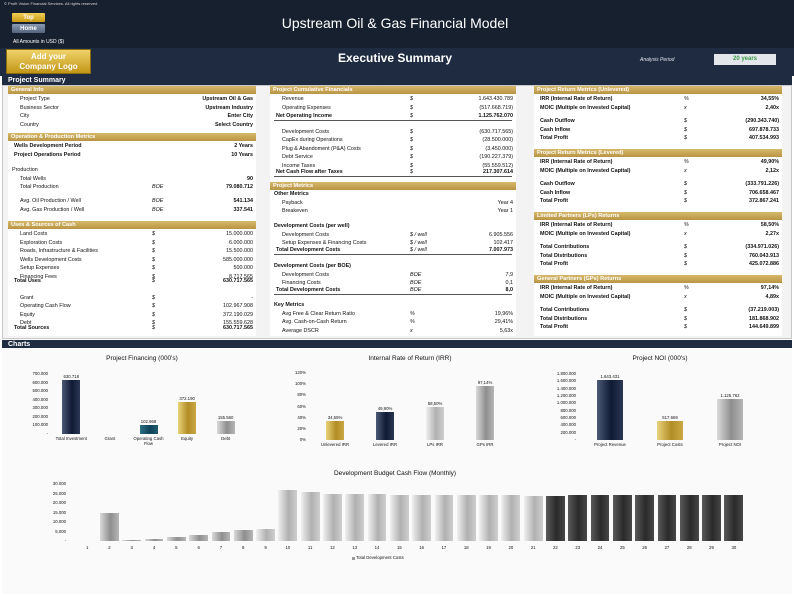 The width and height of the screenshot is (794, 596). What do you see at coordinates (769, 99) in the screenshot?
I see `row-value: 34,55%` at bounding box center [769, 99].